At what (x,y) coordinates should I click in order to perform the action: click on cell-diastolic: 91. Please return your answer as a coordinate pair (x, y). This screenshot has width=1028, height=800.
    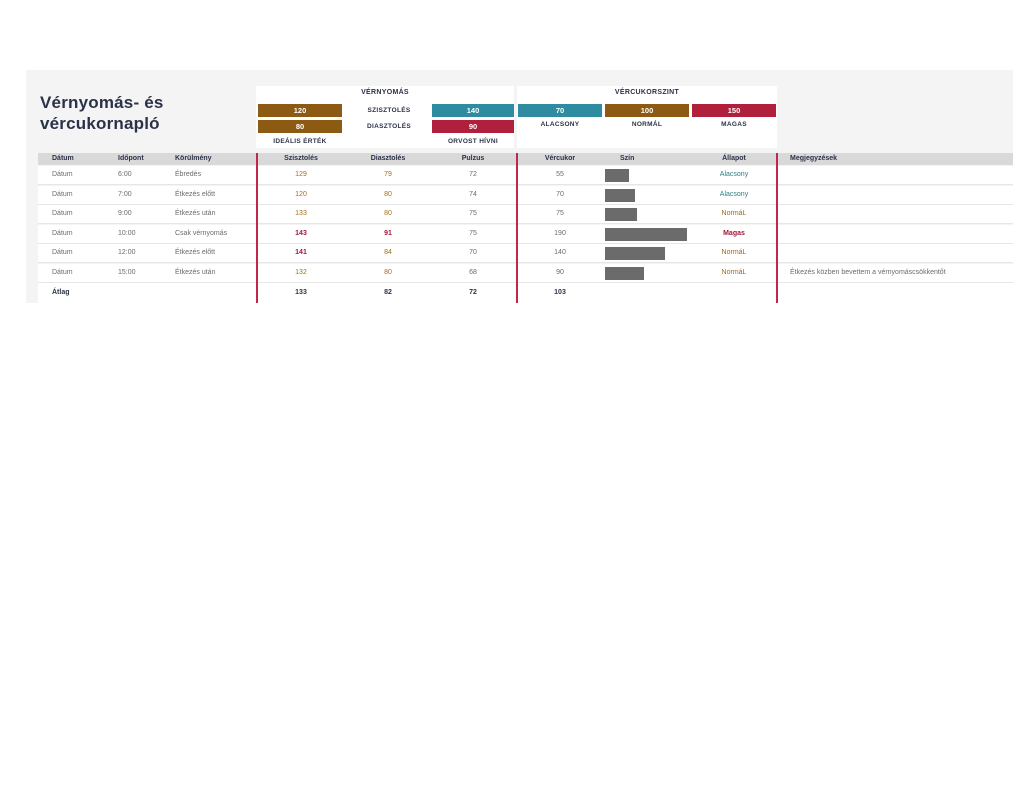
    Looking at the image, I should click on (388, 233).